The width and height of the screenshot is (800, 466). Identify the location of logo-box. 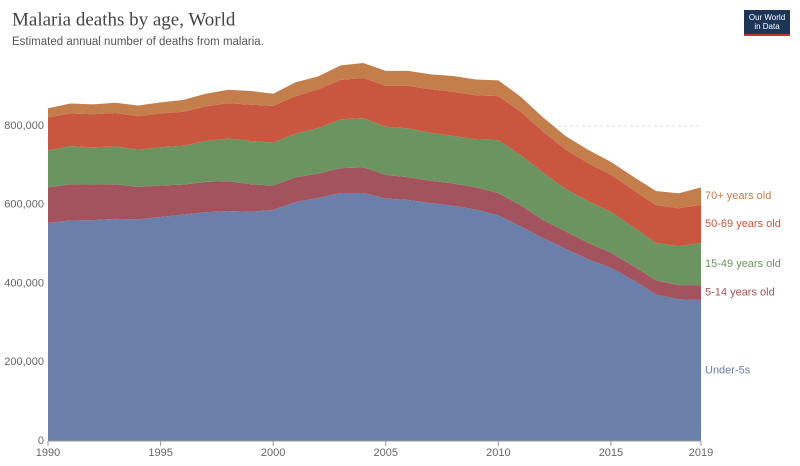
(767, 23).